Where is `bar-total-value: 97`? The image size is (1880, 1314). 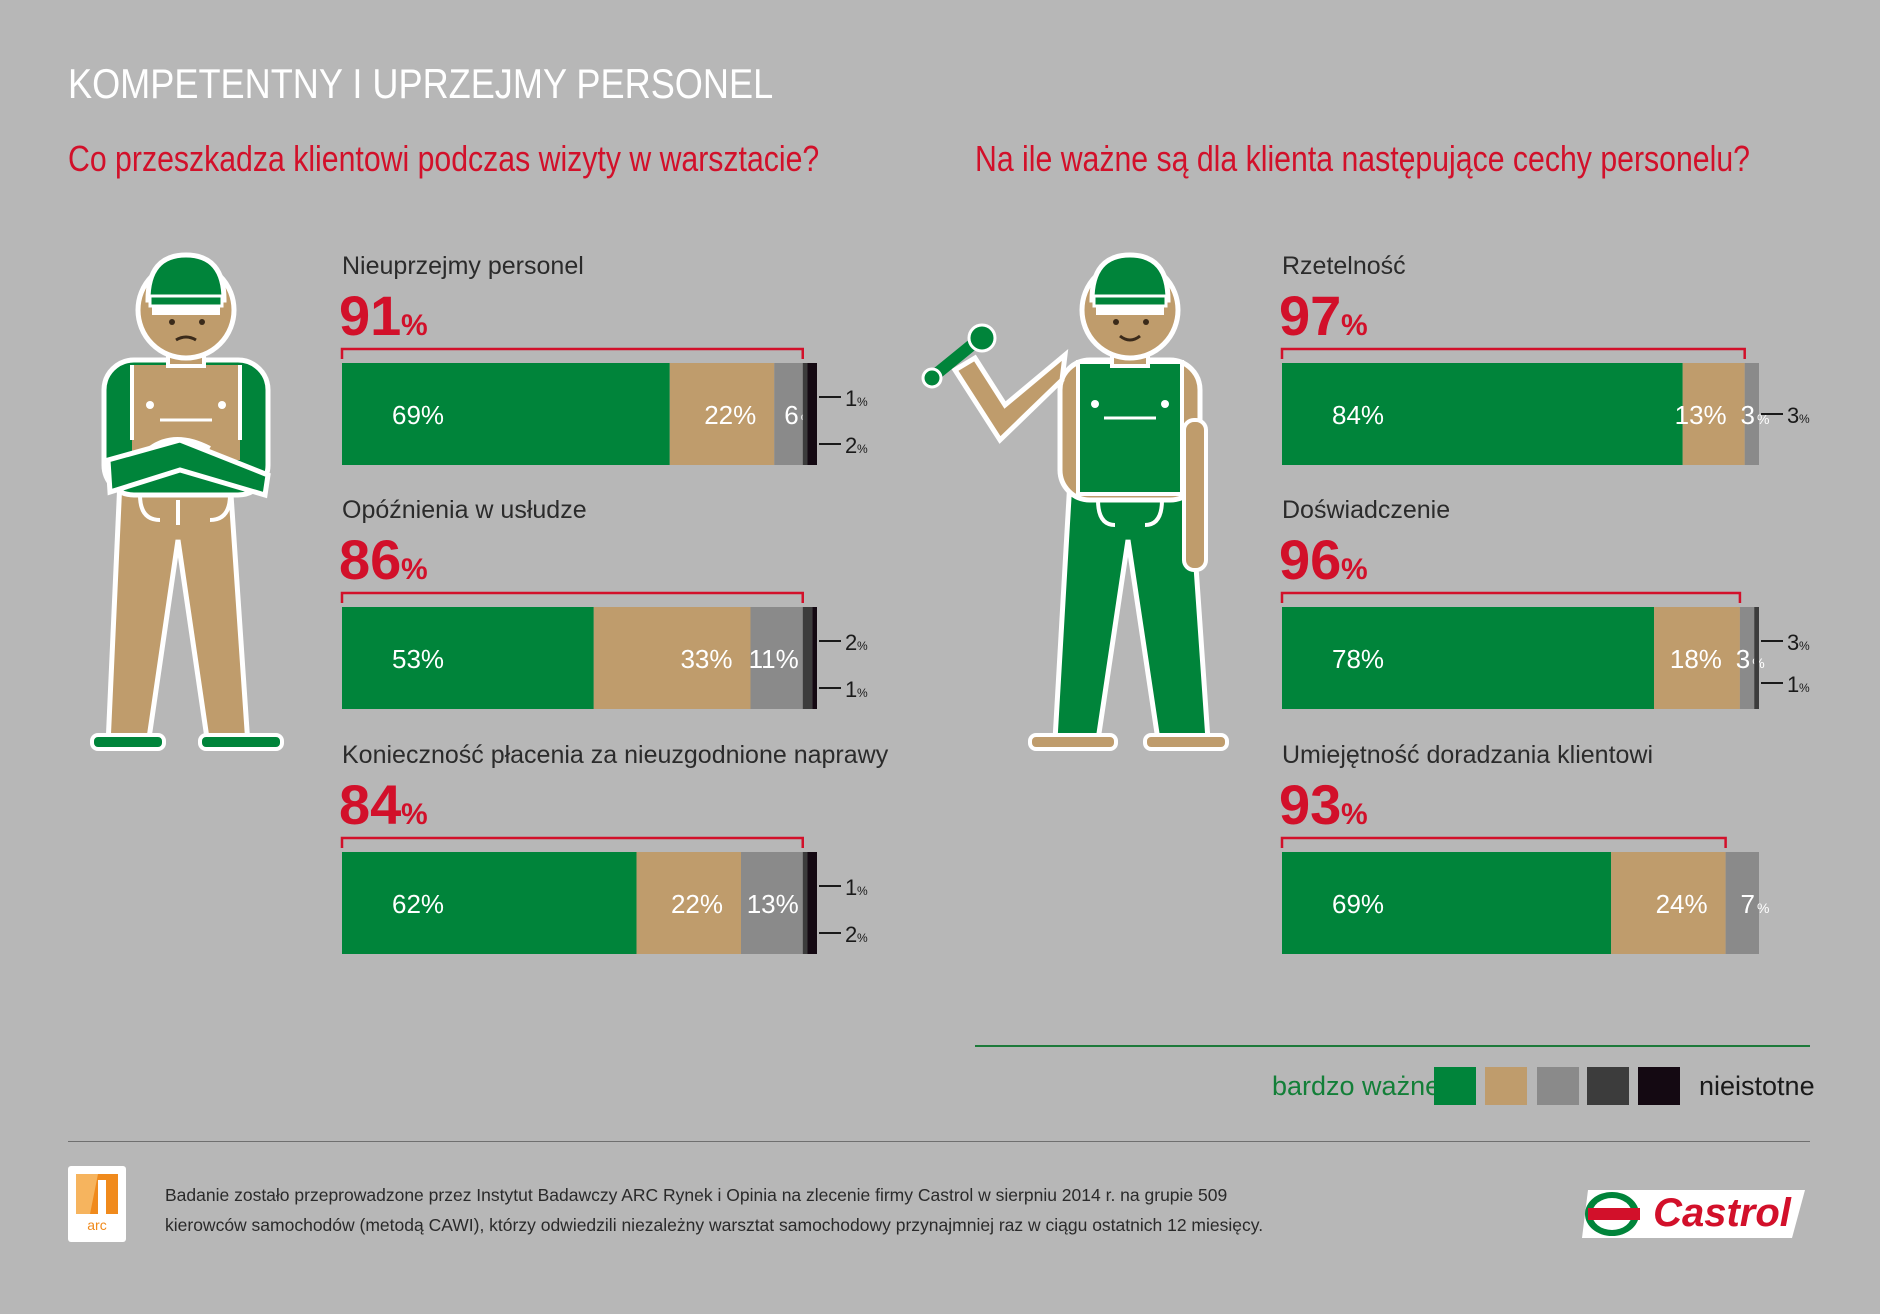
bar-total-value: 97 is located at coordinates (1310, 315).